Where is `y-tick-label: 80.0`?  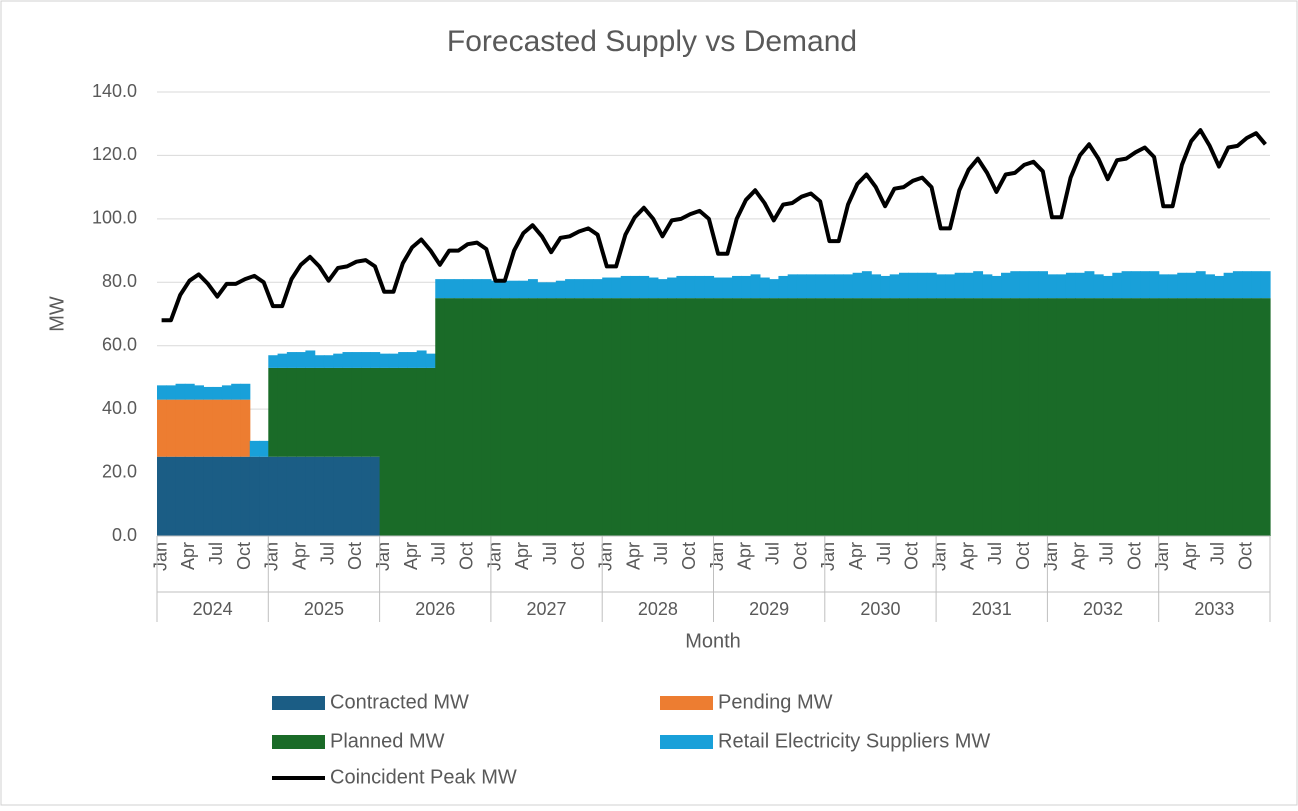 y-tick-label: 80.0 is located at coordinates (119, 281).